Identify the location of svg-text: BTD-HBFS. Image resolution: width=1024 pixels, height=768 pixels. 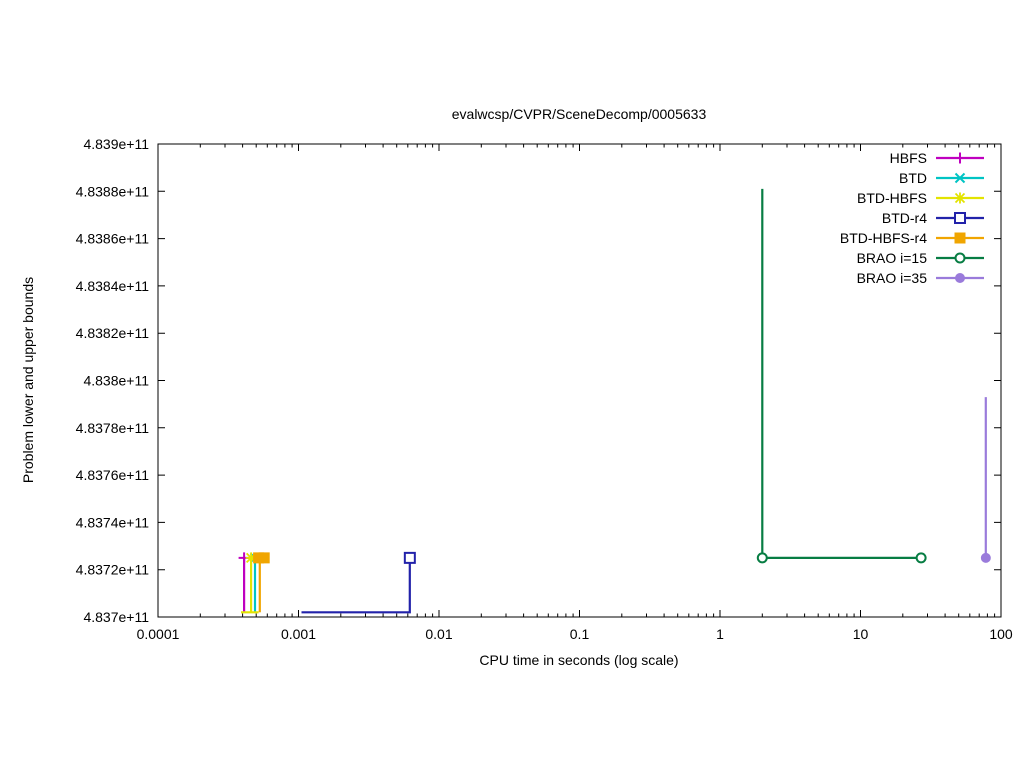
(892, 198).